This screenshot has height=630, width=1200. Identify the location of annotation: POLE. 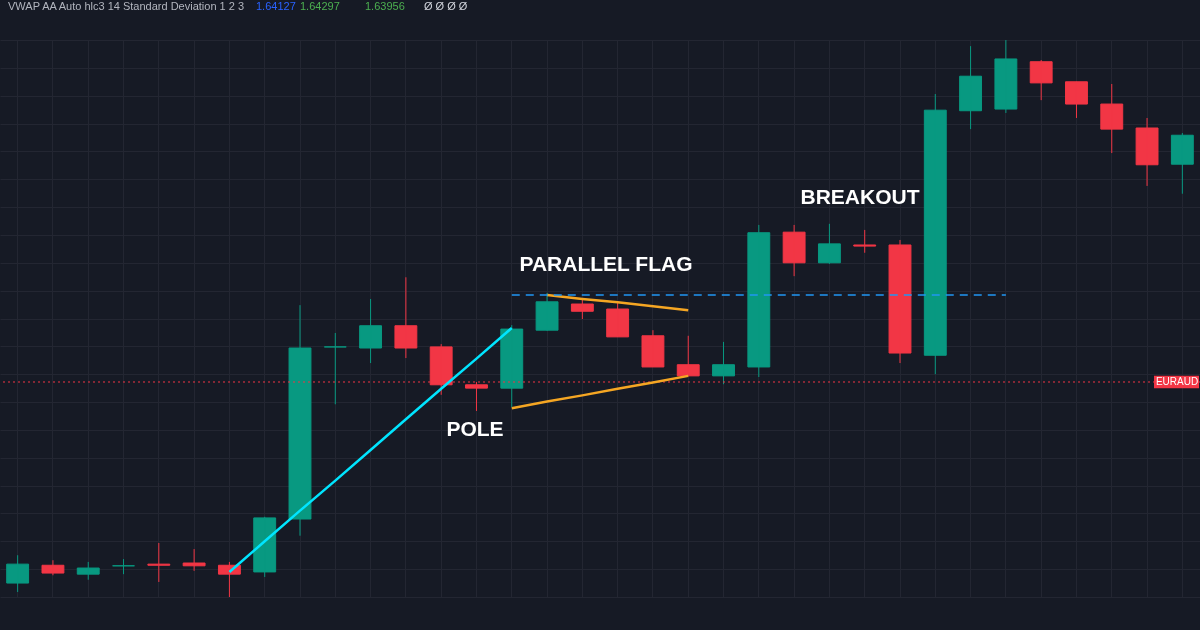
(475, 428).